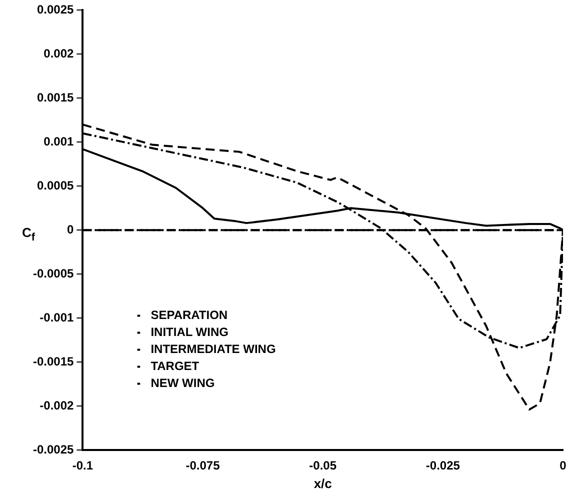 The height and width of the screenshot is (496, 577). What do you see at coordinates (57, 405) in the screenshot?
I see `y-tick-label: -0.002` at bounding box center [57, 405].